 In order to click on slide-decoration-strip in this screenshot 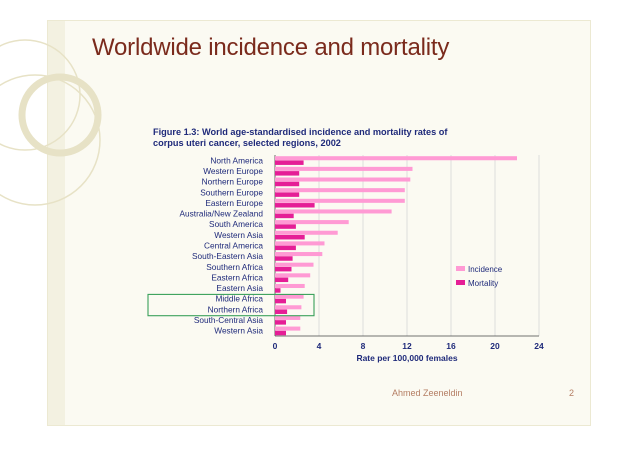, I will do `click(56, 223)`.